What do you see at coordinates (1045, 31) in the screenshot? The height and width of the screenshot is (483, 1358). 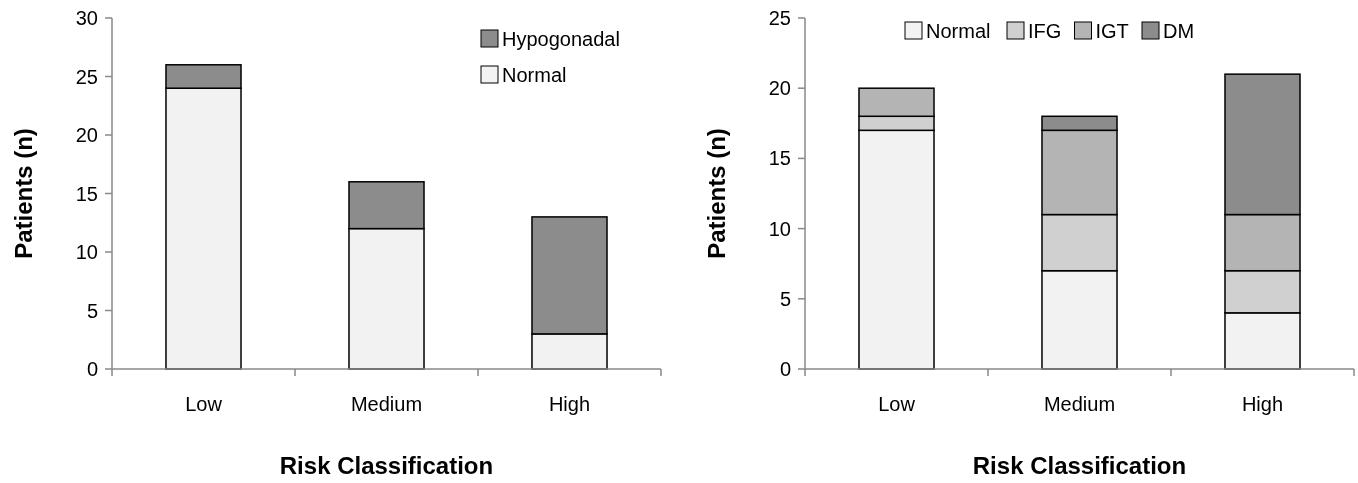 I see `legend-label: IFG` at bounding box center [1045, 31].